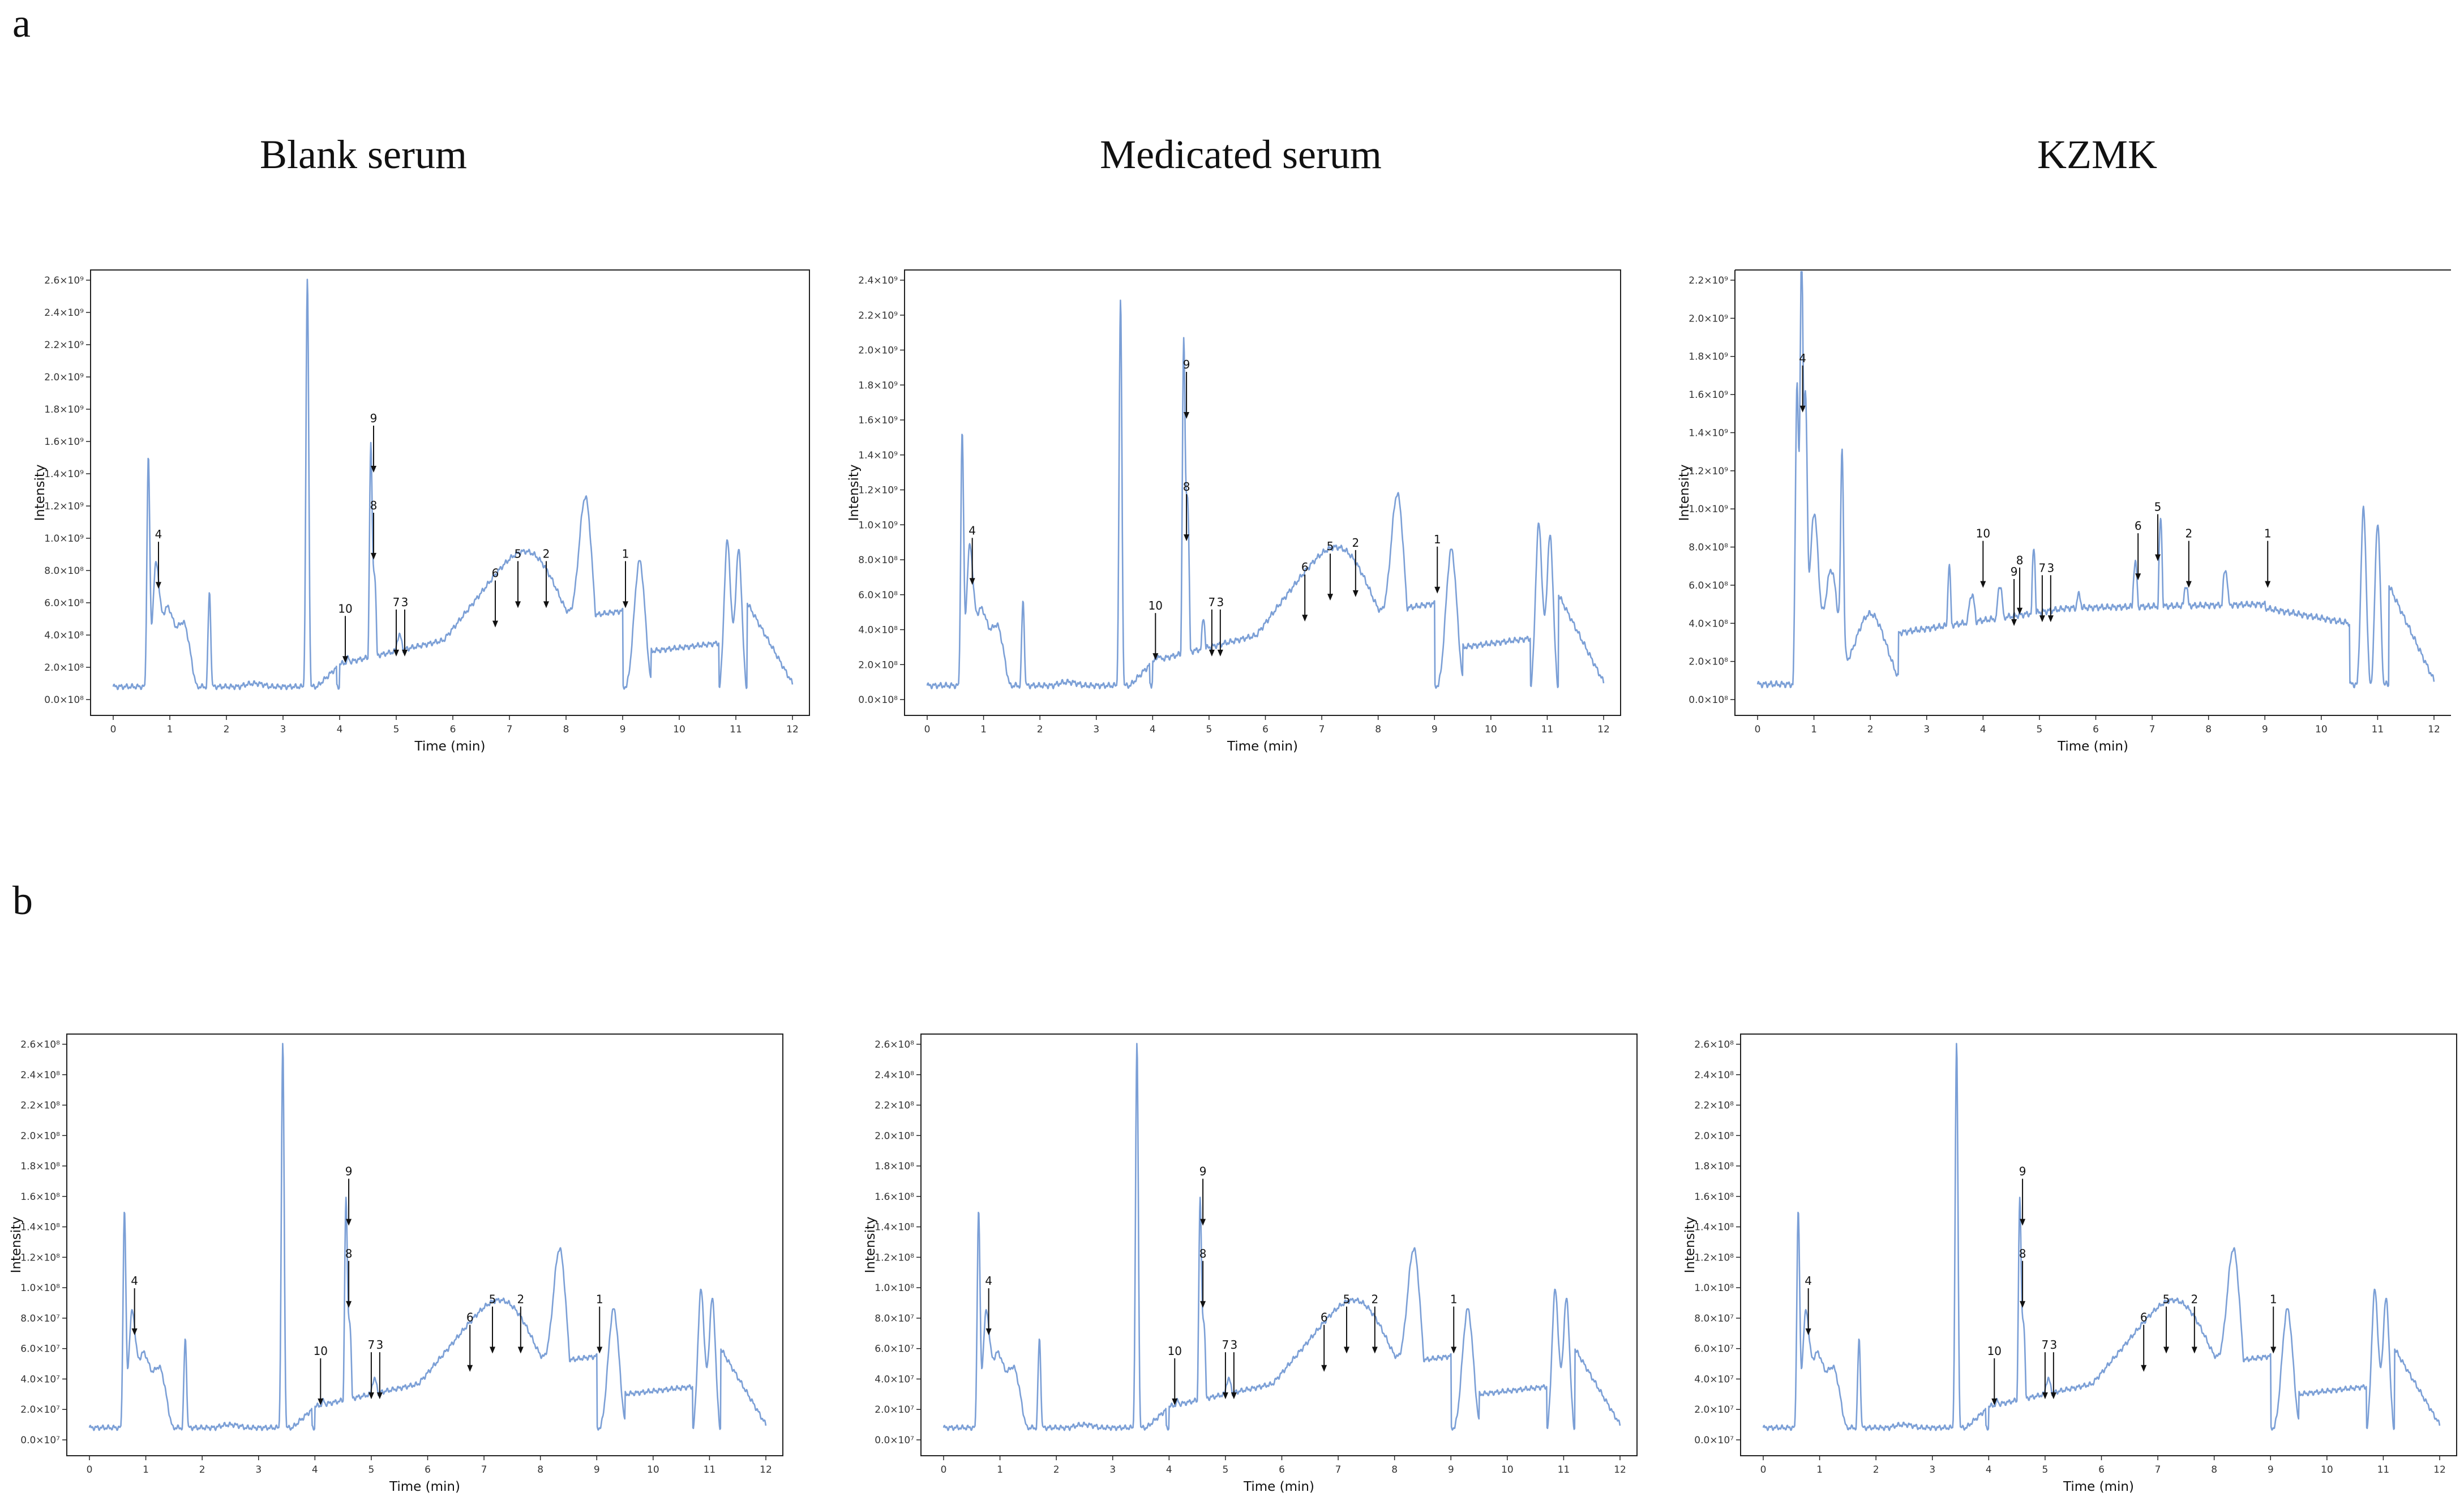  I want to click on x-tick-label: 7, so click(510, 729).